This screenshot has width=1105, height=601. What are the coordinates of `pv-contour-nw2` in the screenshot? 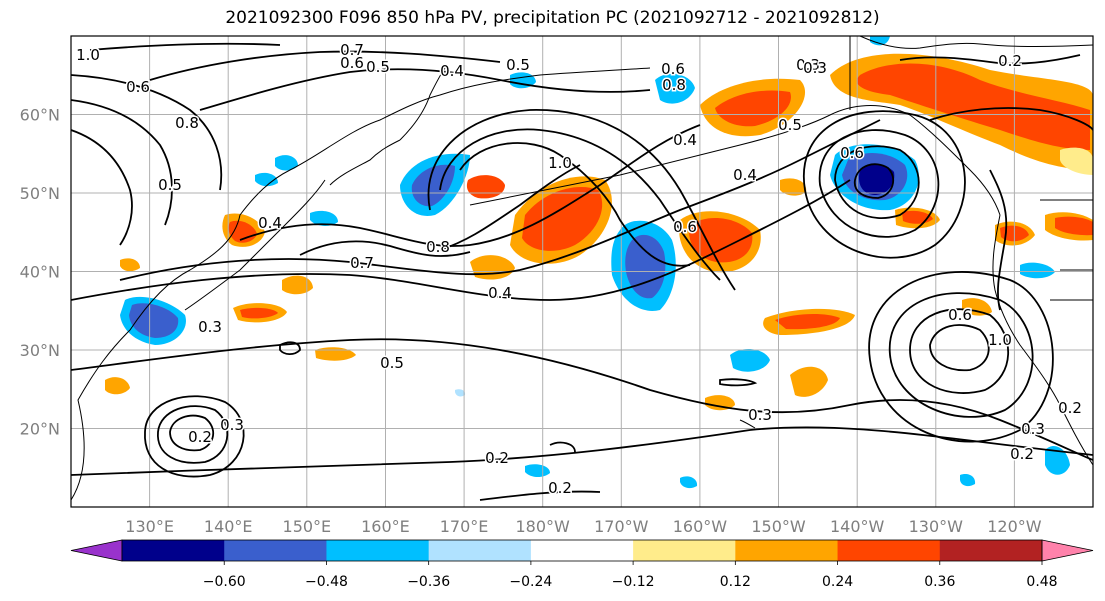 It's located at (122, 162).